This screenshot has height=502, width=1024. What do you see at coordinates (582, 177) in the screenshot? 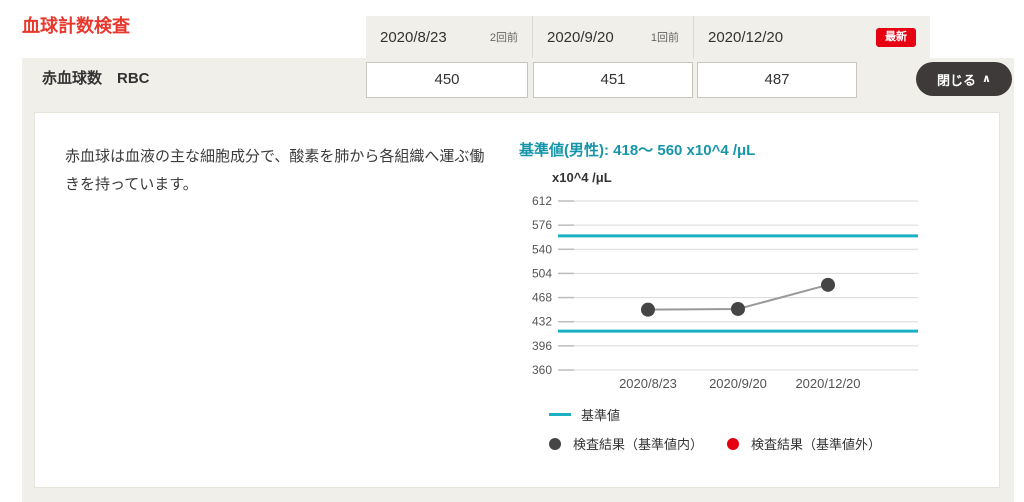
I see `svg-text: x10^4 /μL` at bounding box center [582, 177].